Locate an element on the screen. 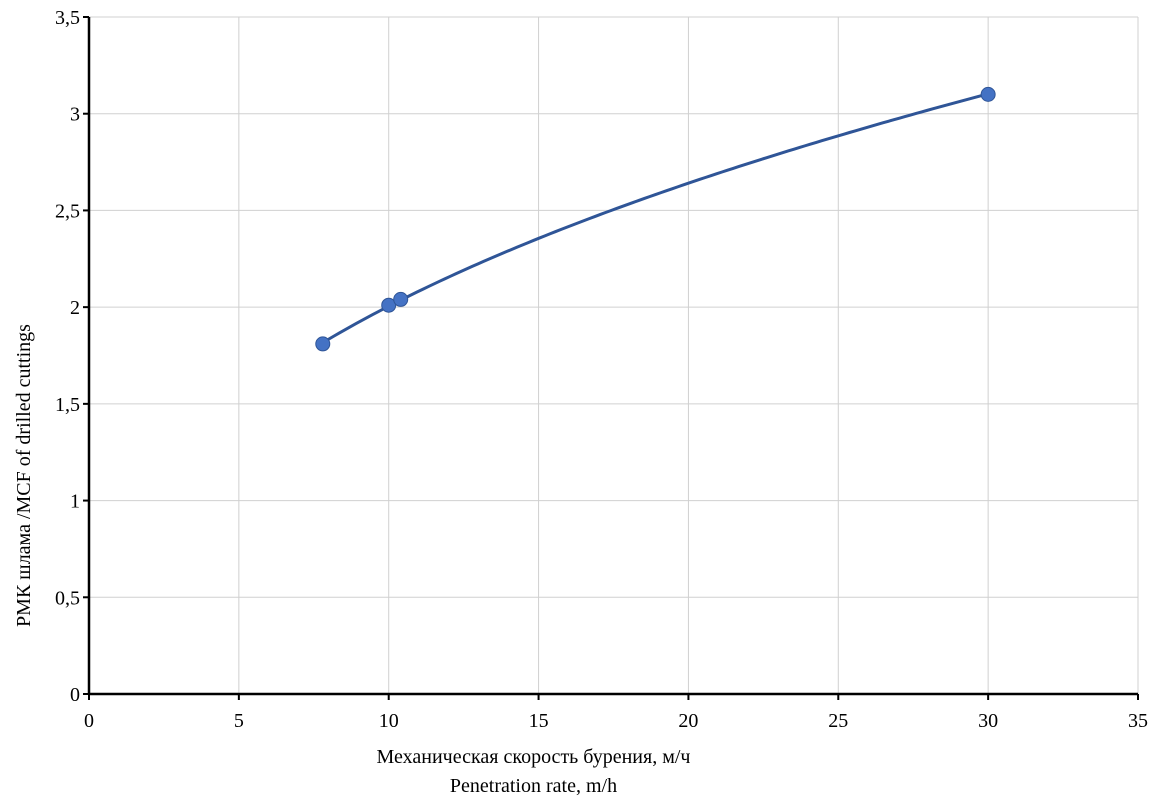 This screenshot has height=801, width=1157. y-tick-label: 1 is located at coordinates (75, 502).